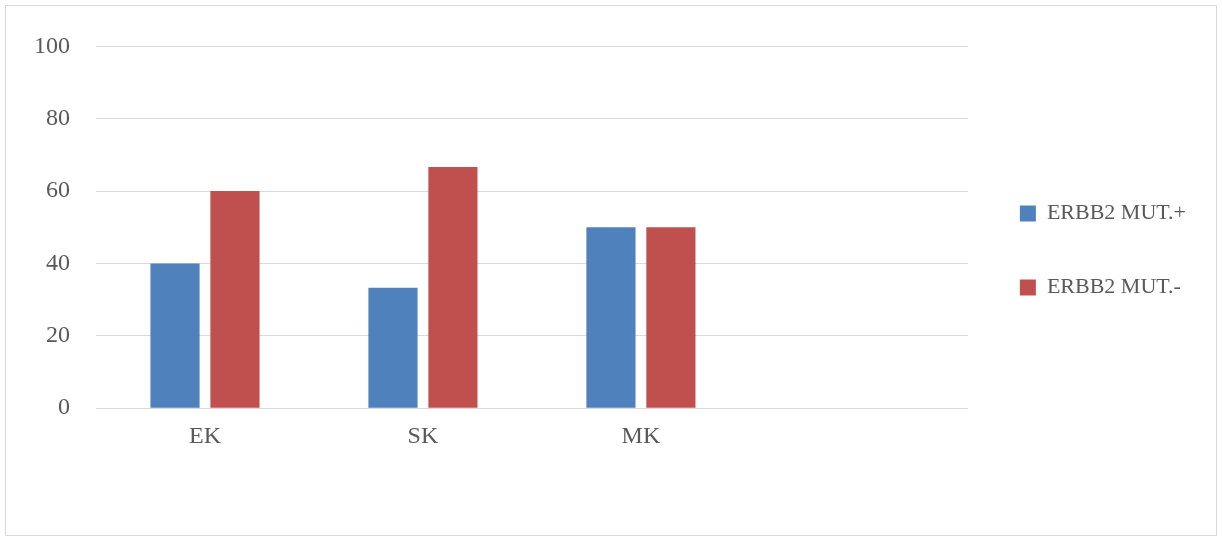 The width and height of the screenshot is (1222, 540). I want to click on y-tick-label: 0, so click(64, 406).